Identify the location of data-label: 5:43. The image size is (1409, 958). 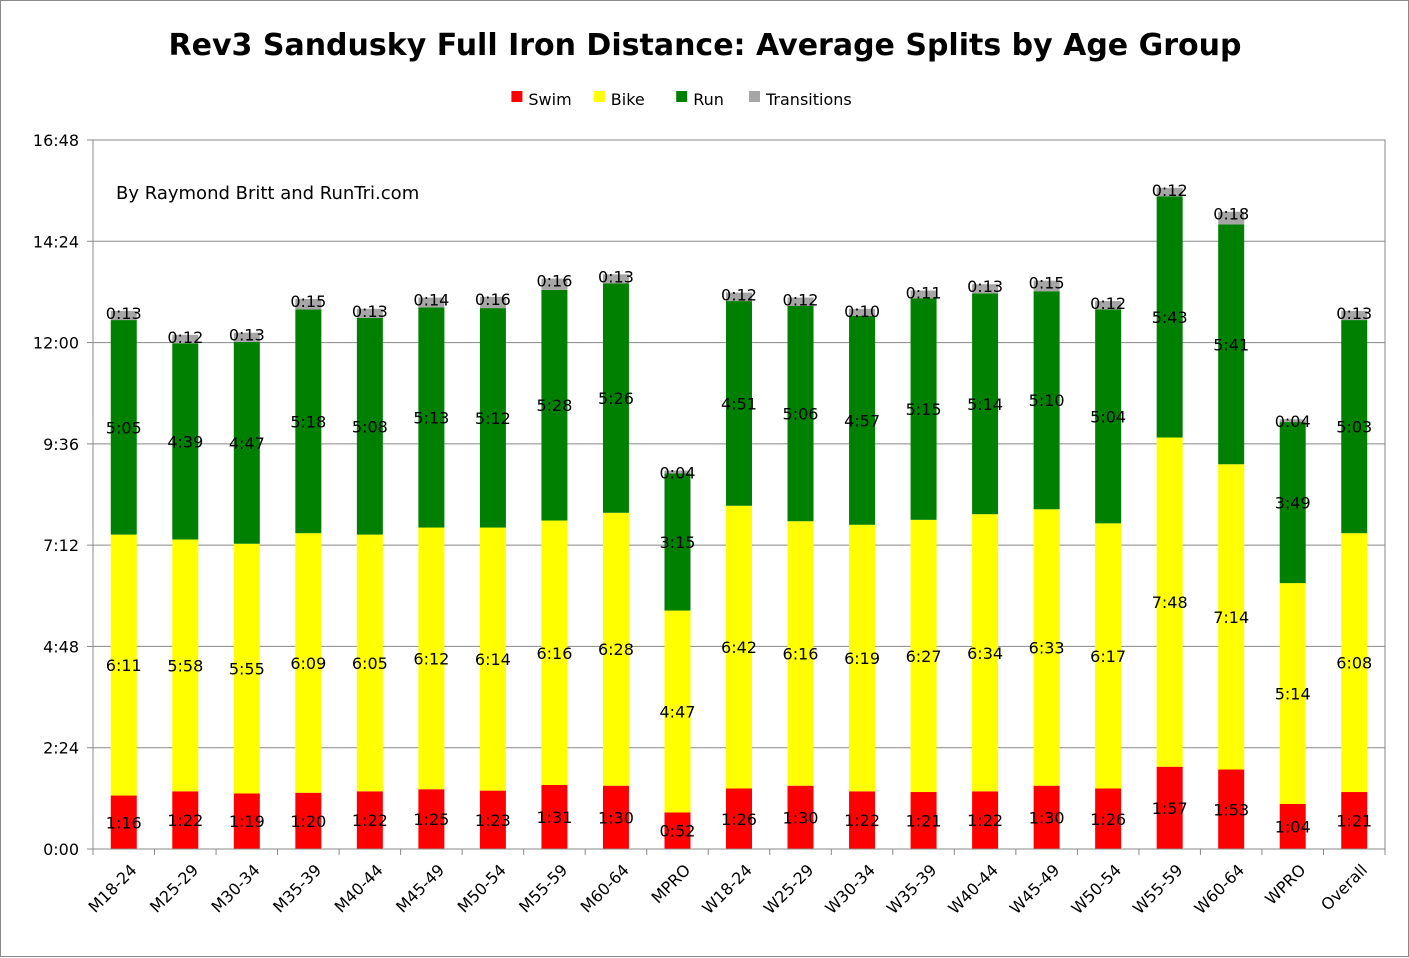
(1170, 317).